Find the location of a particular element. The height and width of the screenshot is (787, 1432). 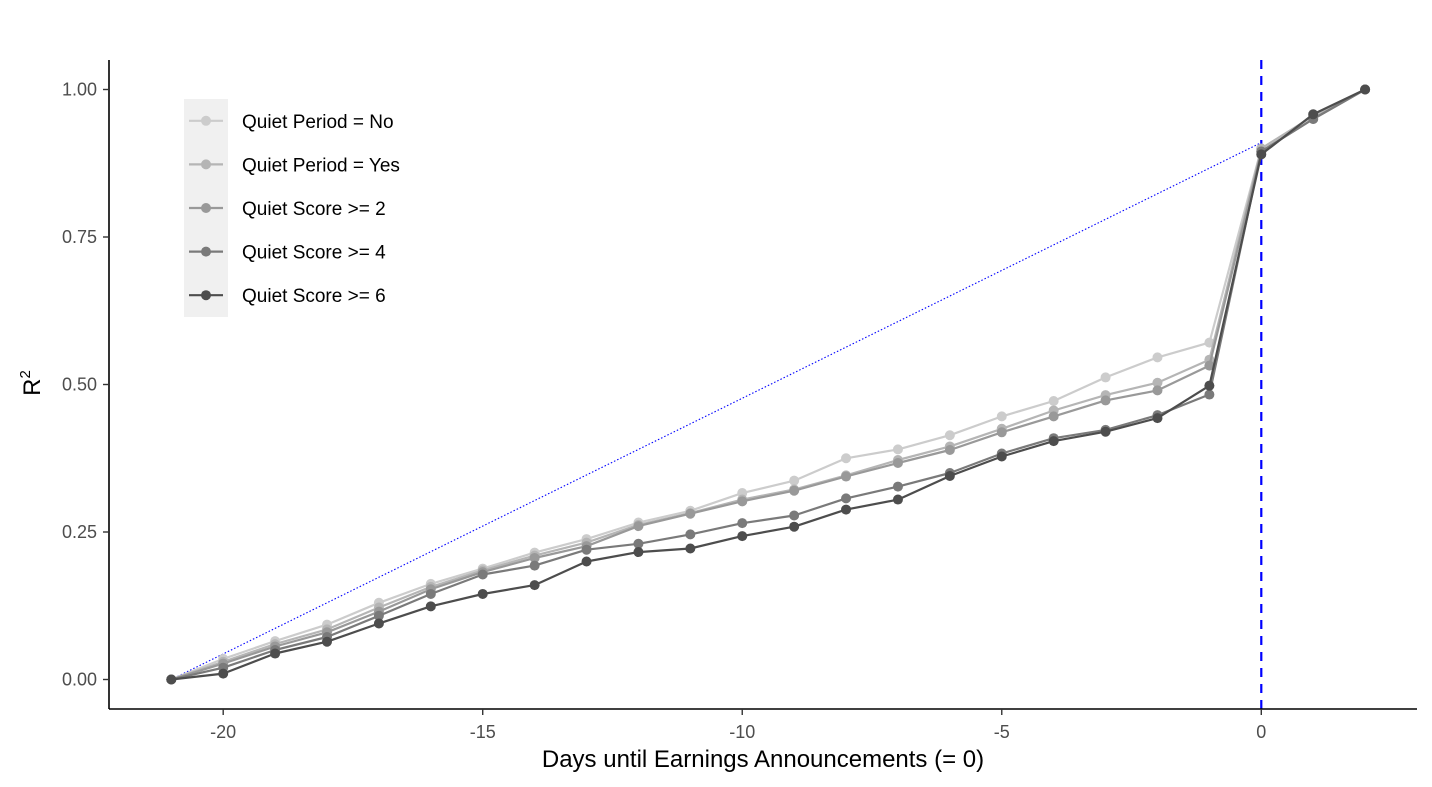

y-tick-label: 0.25 is located at coordinates (79, 532).